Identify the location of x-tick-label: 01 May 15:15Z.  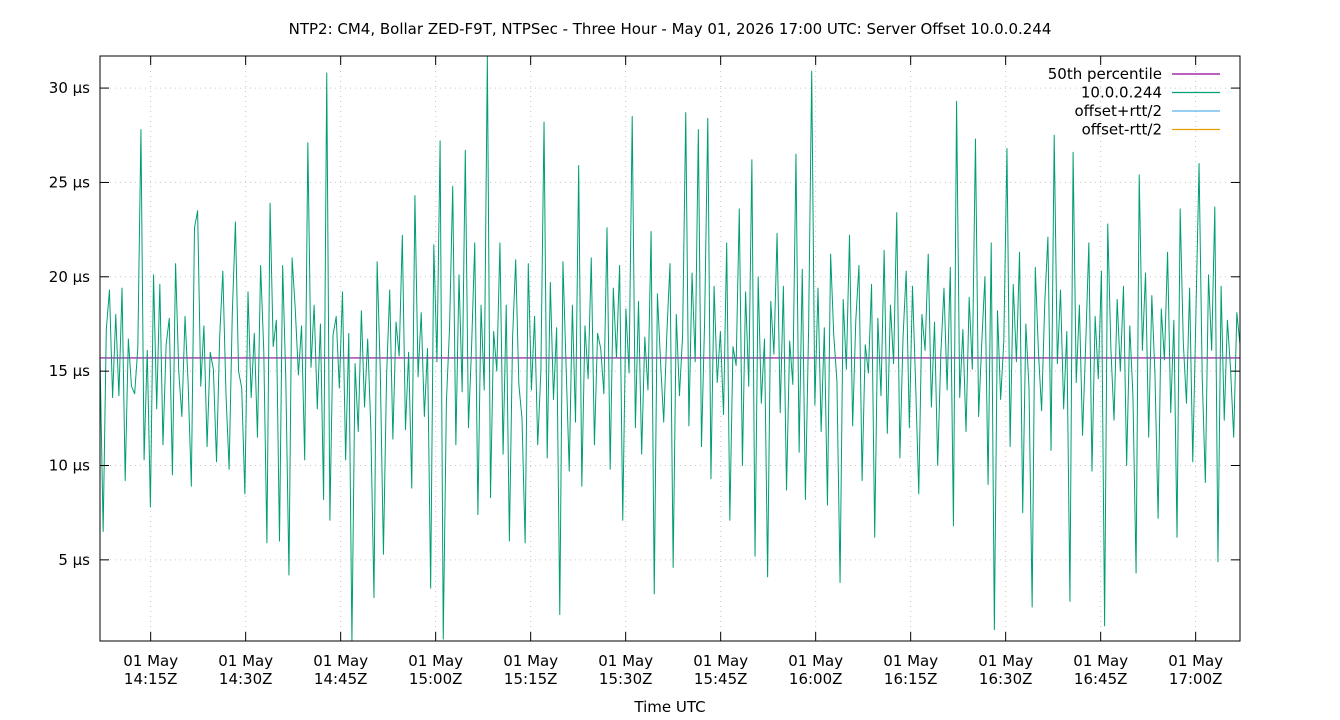
(530, 670).